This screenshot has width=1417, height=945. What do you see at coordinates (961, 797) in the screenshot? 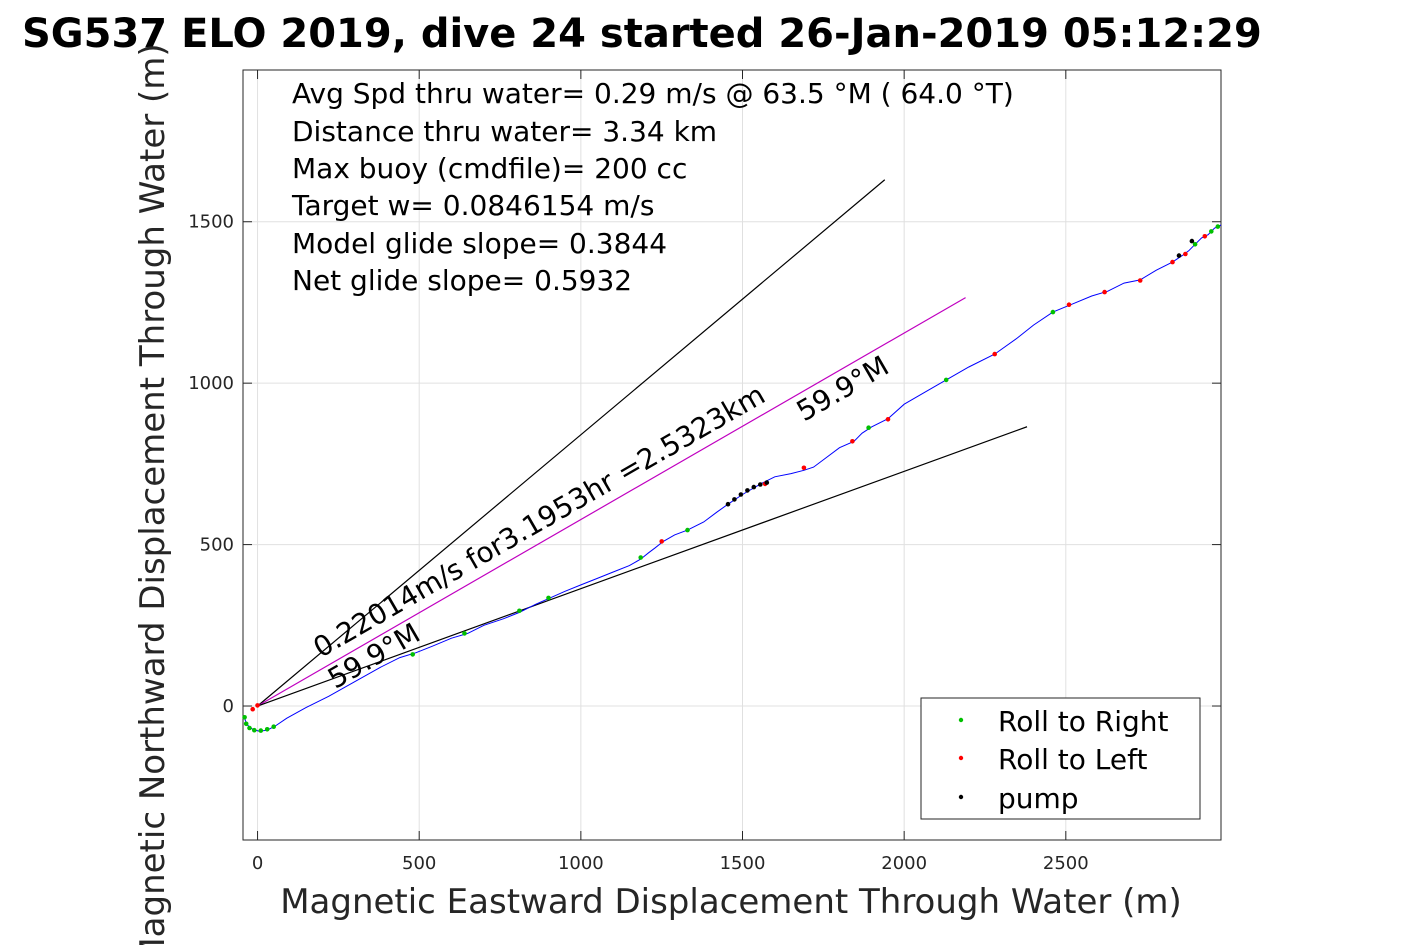
I see `legend-marker-pump` at bounding box center [961, 797].